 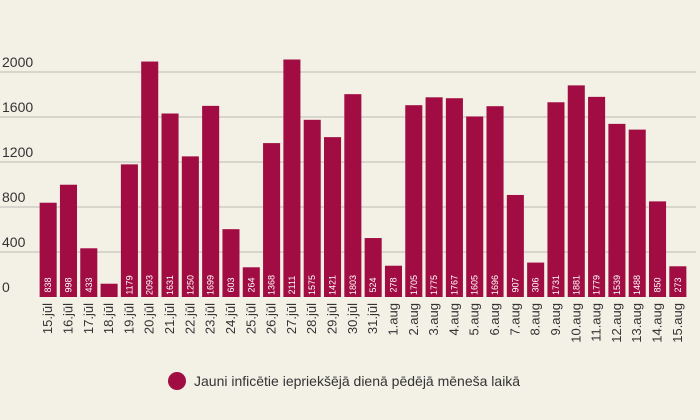 What do you see at coordinates (47, 318) in the screenshot?
I see `x-tick-label: 15.jūl` at bounding box center [47, 318].